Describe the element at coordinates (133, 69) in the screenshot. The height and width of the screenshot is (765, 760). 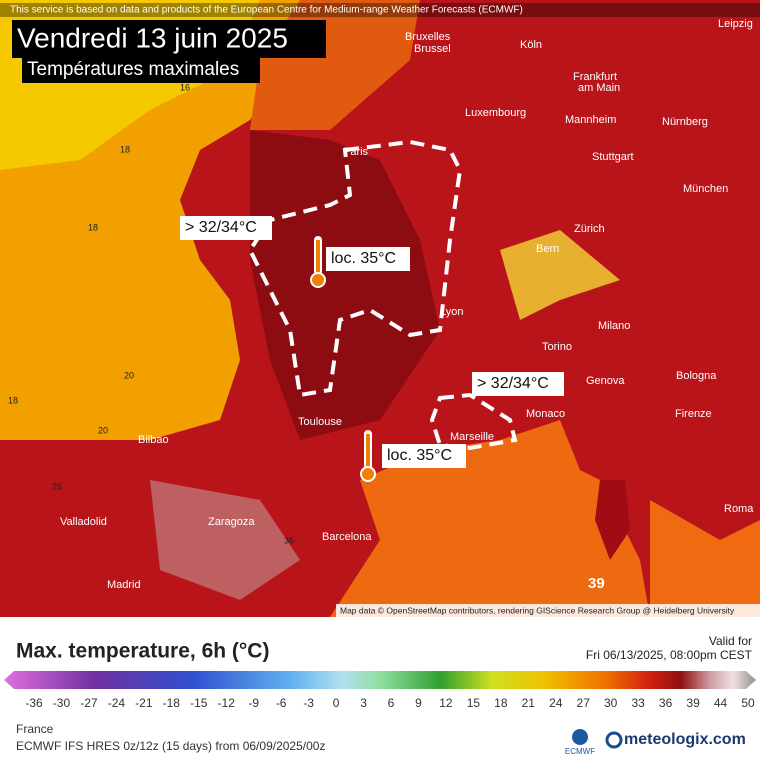
I see `subtitle: Températures maximales` at that location.